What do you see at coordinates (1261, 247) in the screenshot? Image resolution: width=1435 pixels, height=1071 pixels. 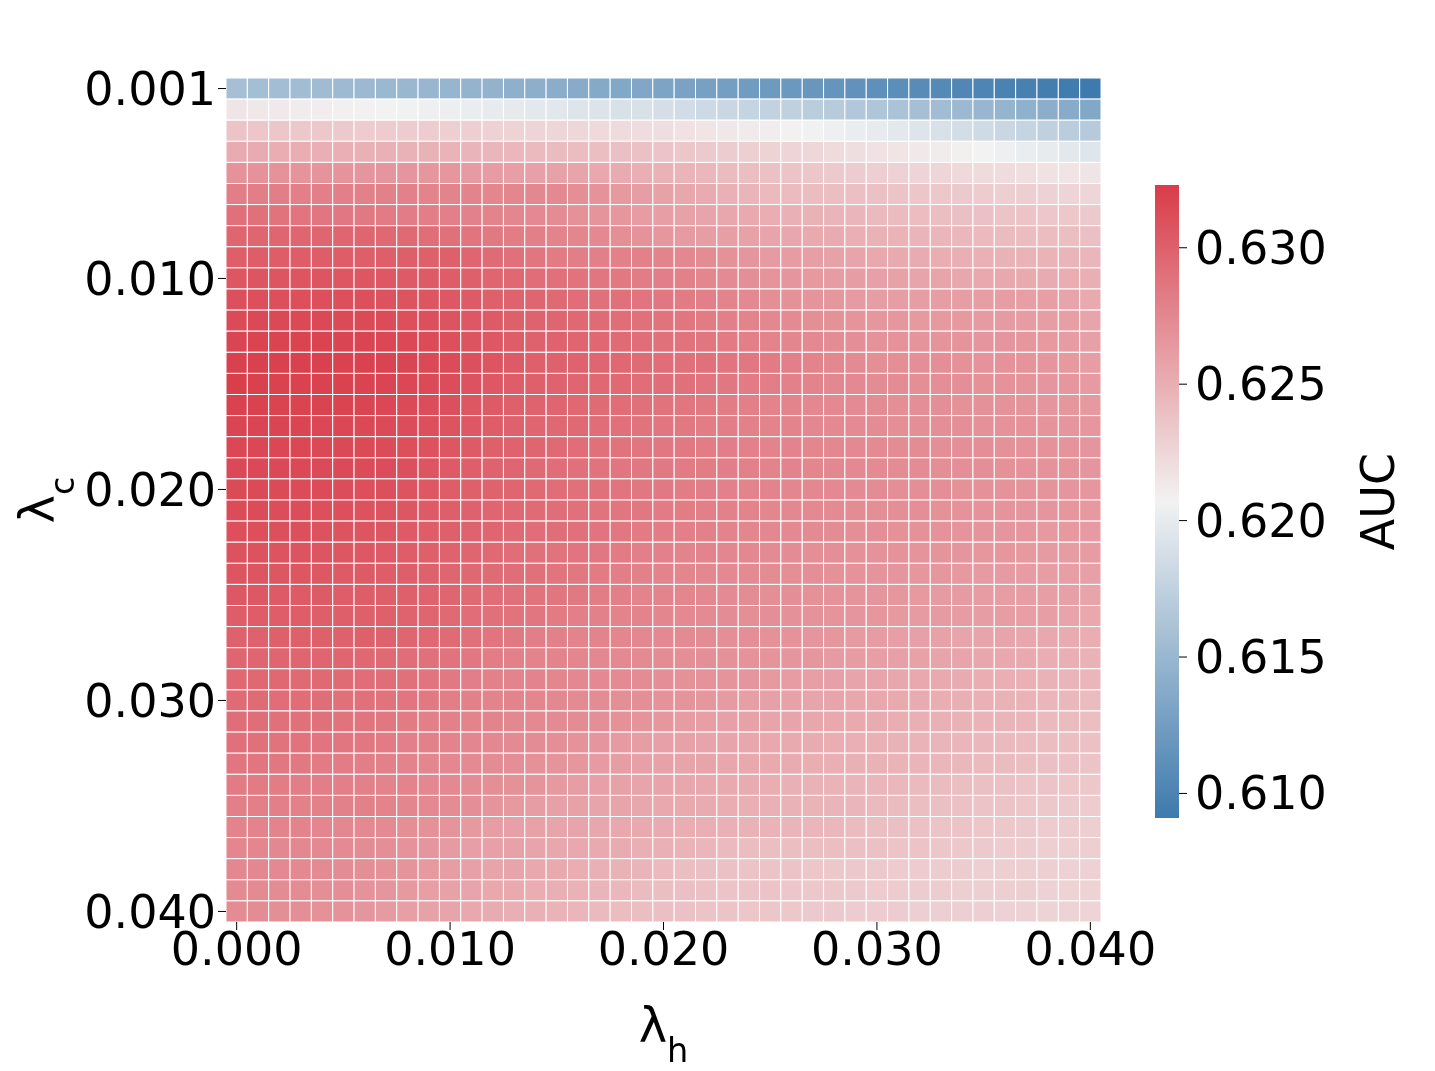 I see `color-bar-label: 0.630` at bounding box center [1261, 247].